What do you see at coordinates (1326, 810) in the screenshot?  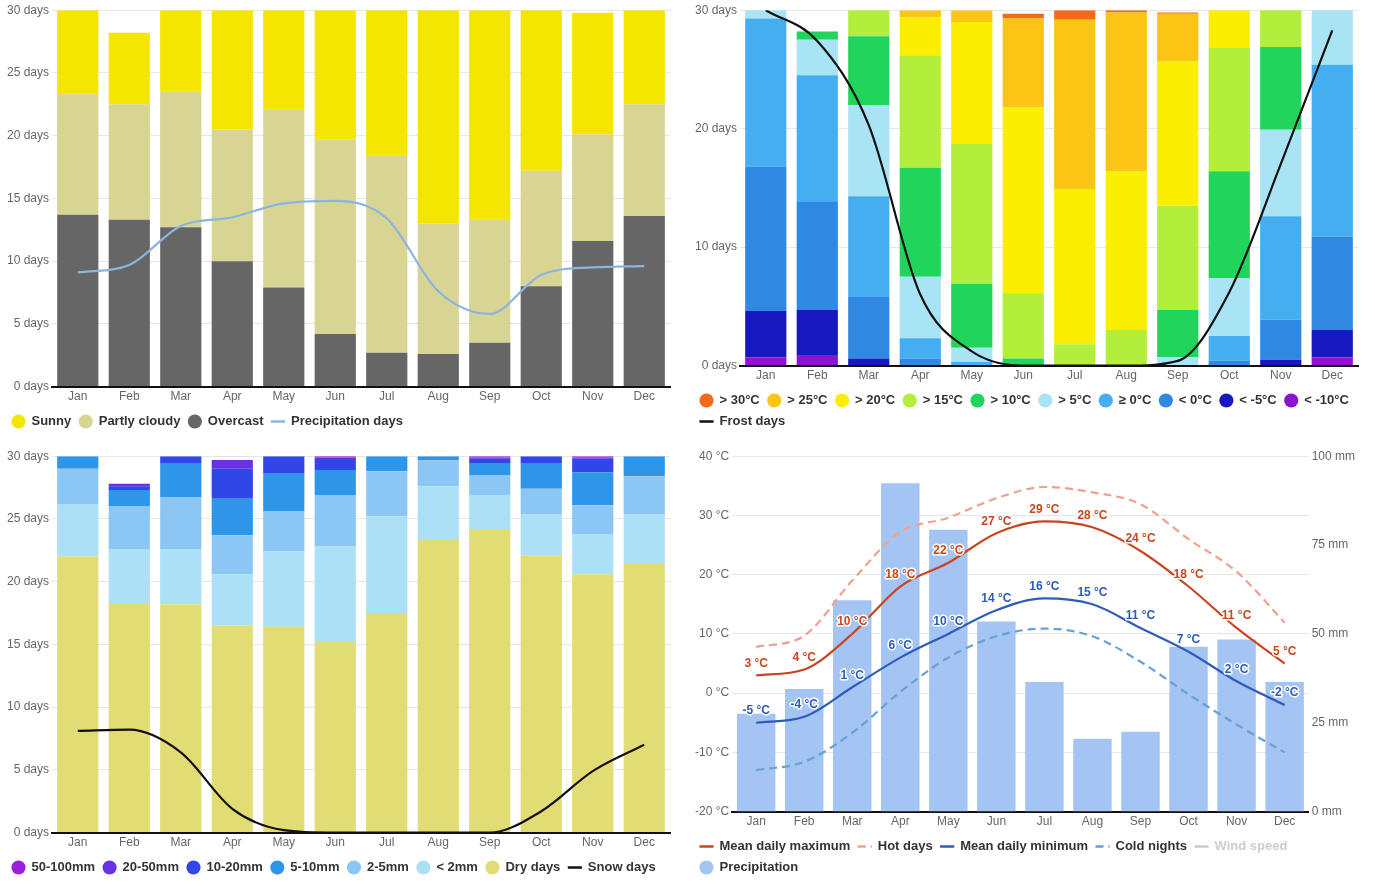 I see `y2-tick-label: 0 mm` at bounding box center [1326, 810].